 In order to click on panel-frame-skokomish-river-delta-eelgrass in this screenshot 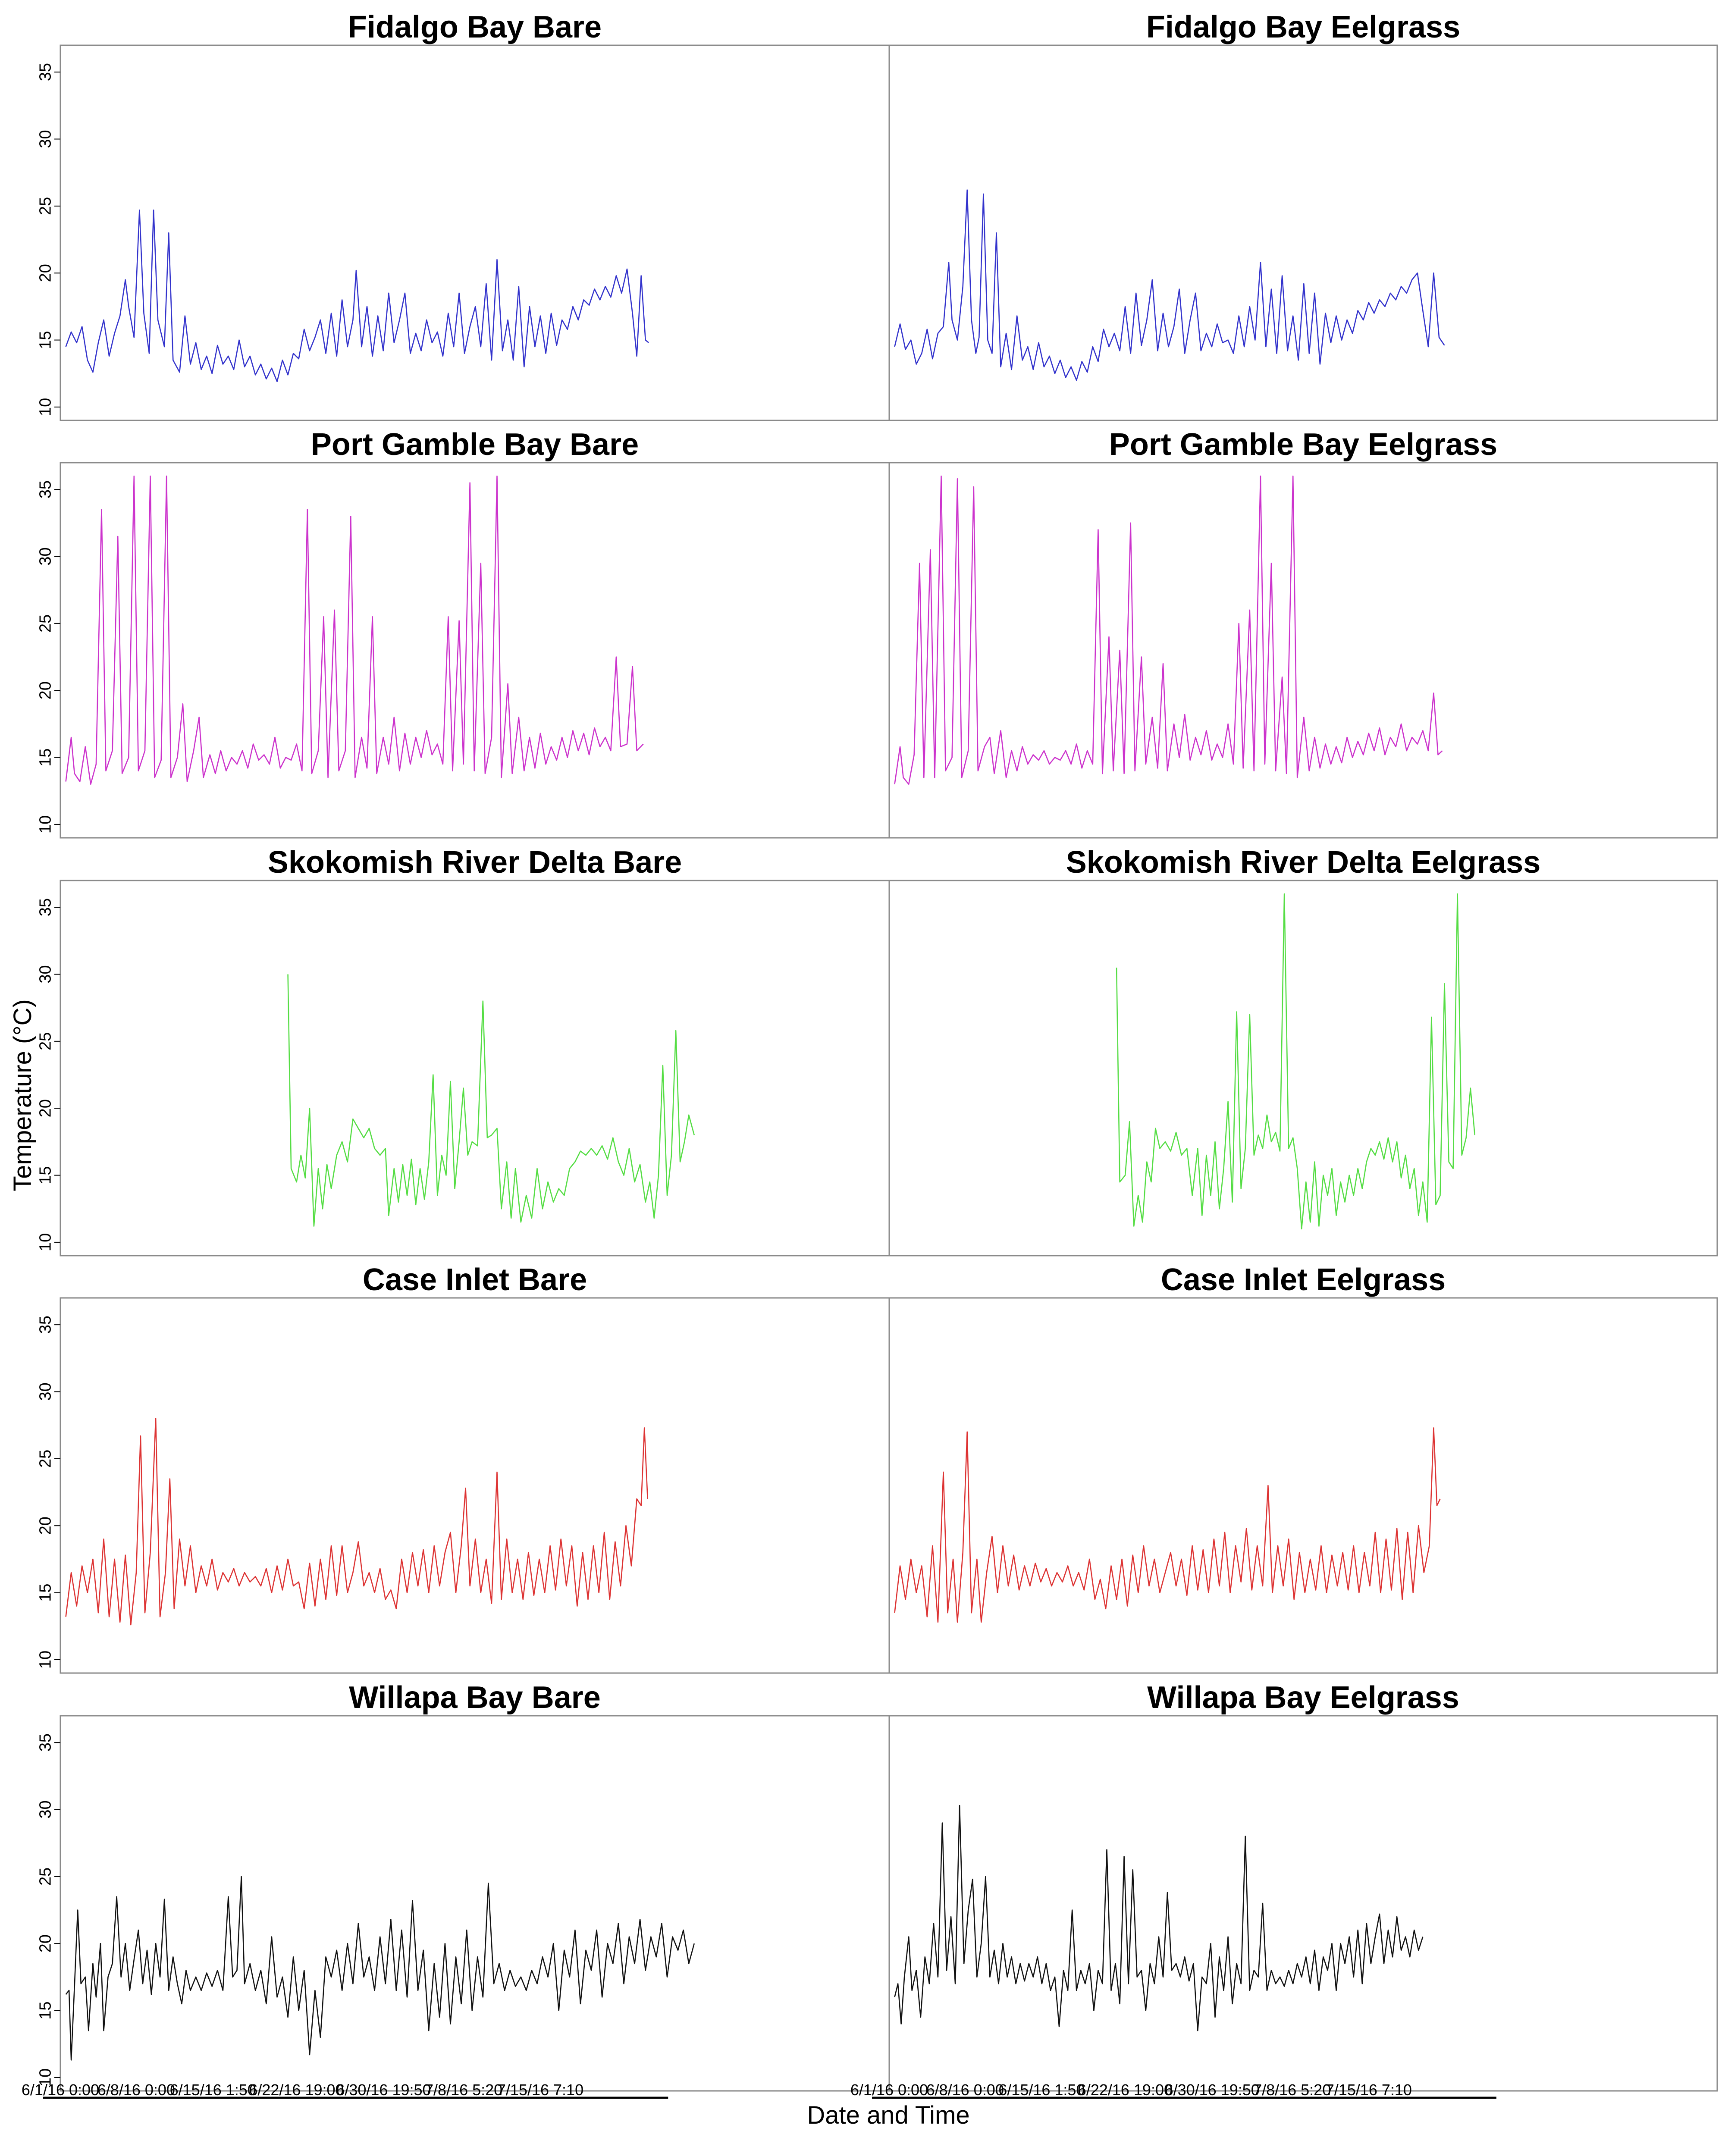, I will do `click(1303, 1068)`.